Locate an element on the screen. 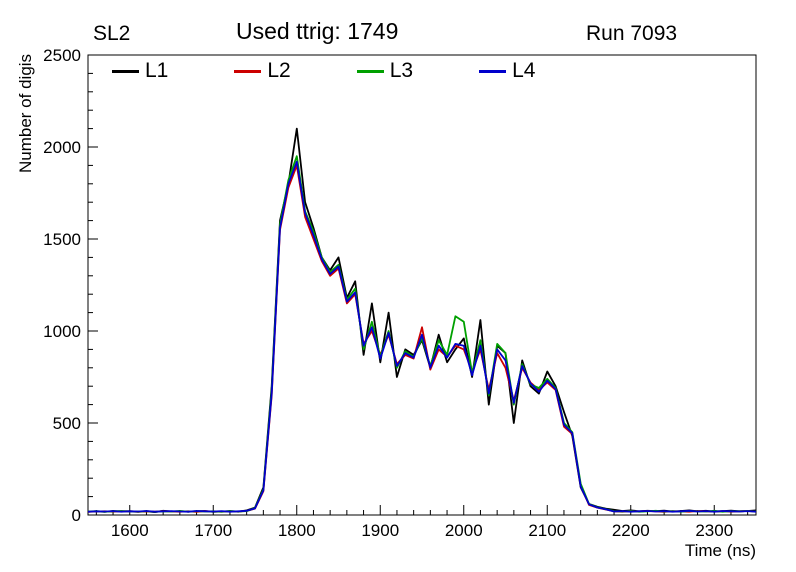  svg-text: 1800 is located at coordinates (297, 530).